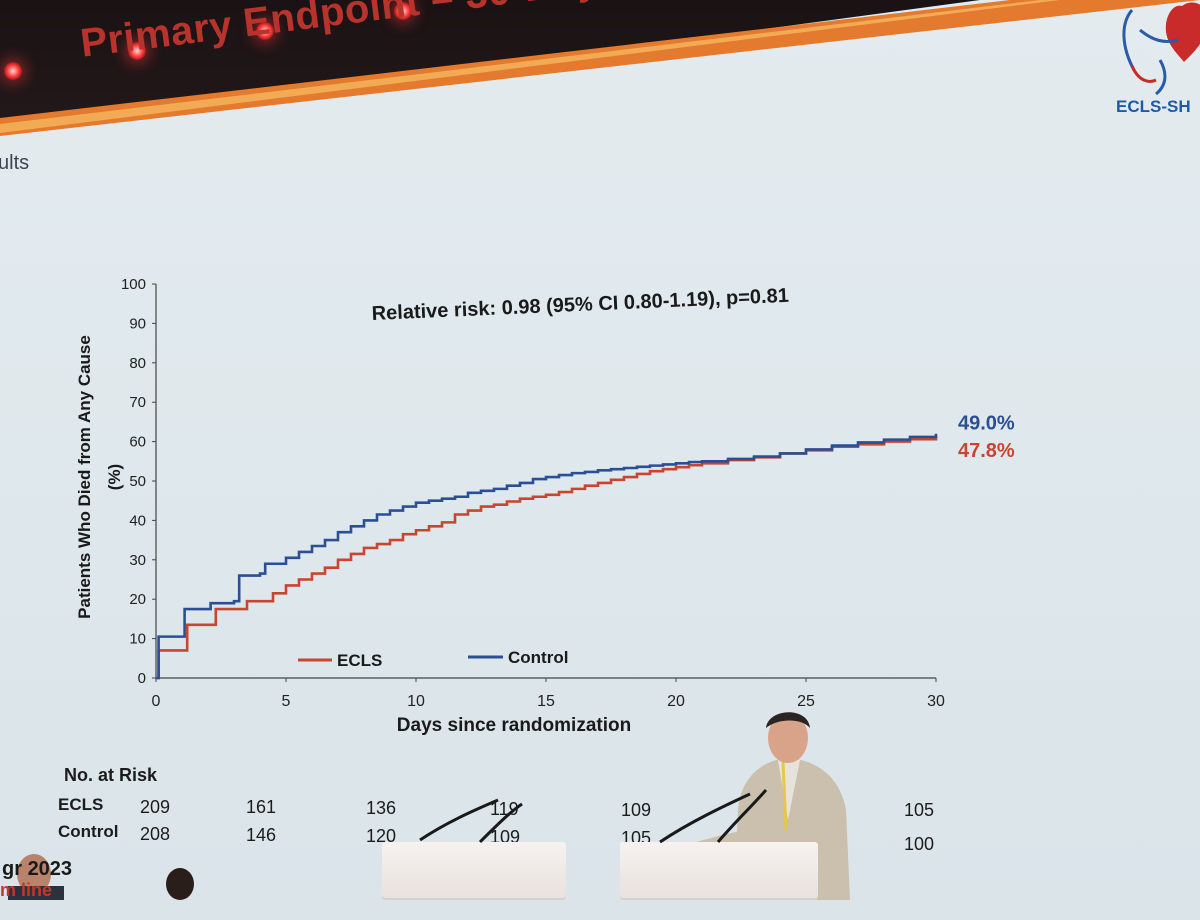  Describe the element at coordinates (514, 725) in the screenshot. I see `x-axis-label: Days since randomization` at that location.